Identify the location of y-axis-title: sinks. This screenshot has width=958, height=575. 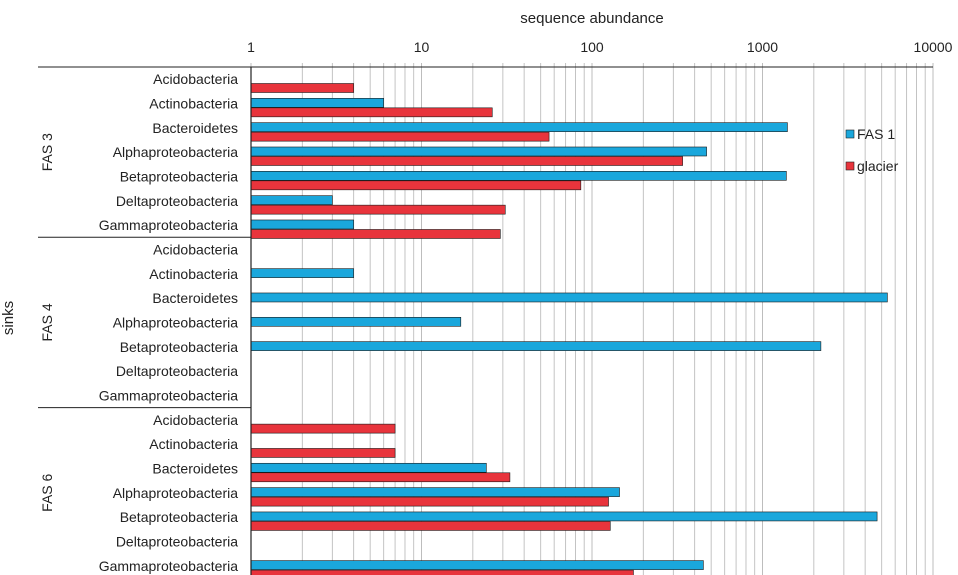
(8, 318).